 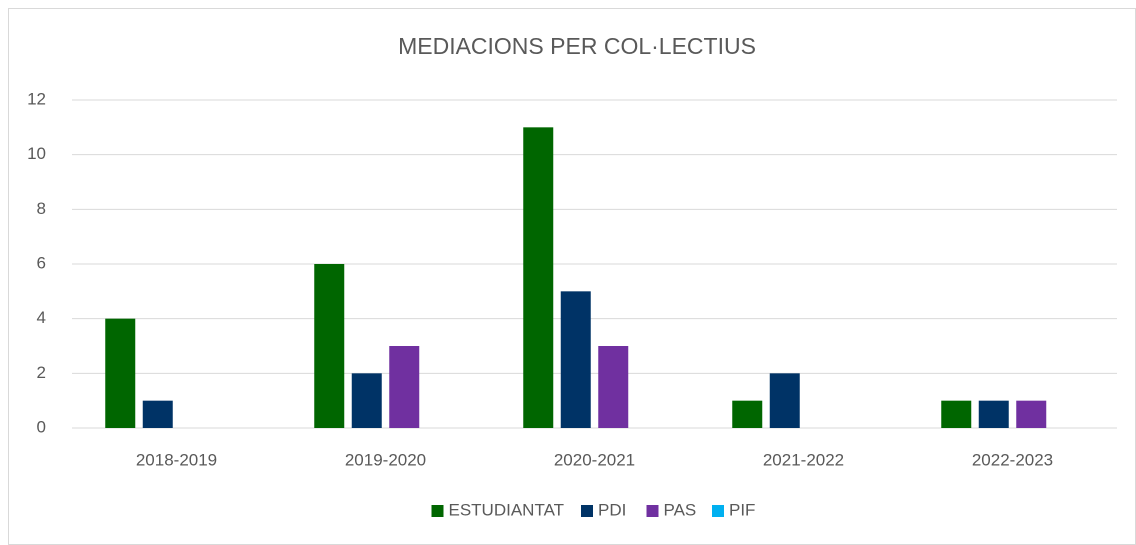 I want to click on legend-label: PIF, so click(x=742, y=509).